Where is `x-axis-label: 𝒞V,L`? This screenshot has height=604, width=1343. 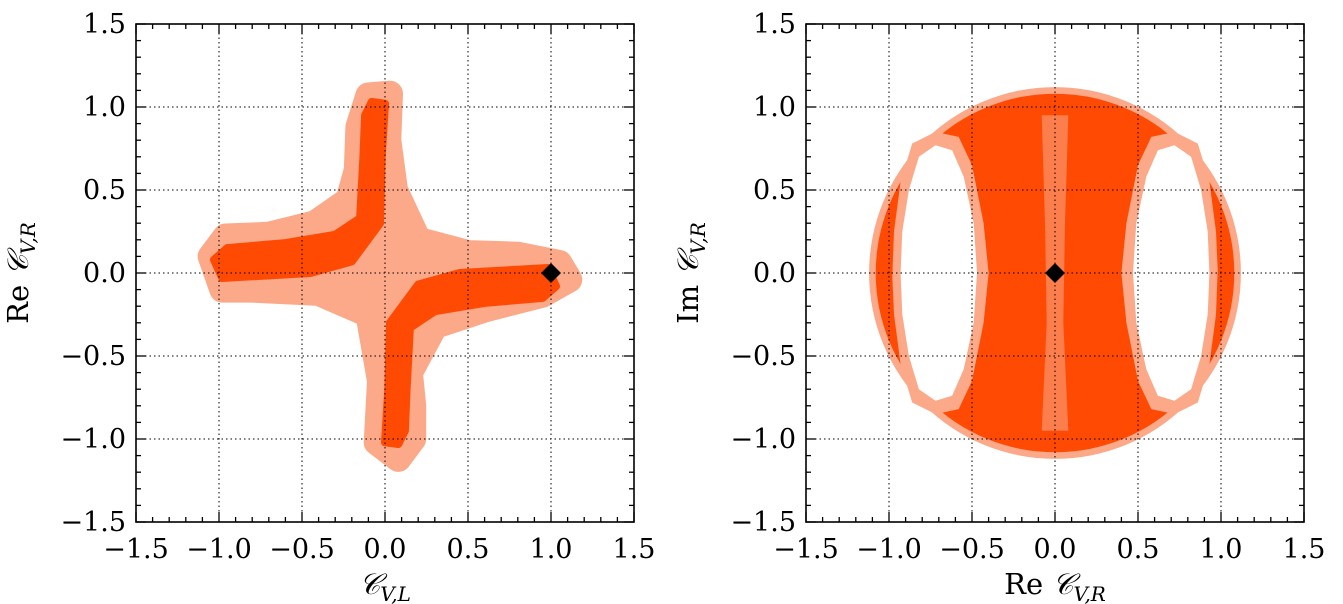
x-axis-label: 𝒞V,L is located at coordinates (385, 585).